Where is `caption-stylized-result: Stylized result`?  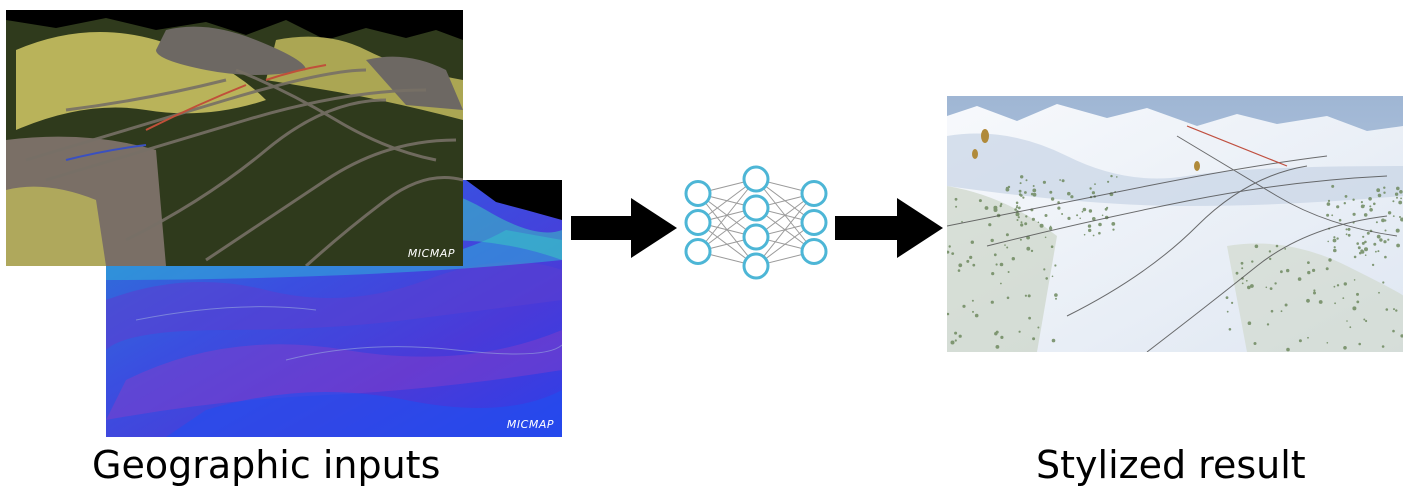 caption-stylized-result: Stylized result is located at coordinates (1171, 465).